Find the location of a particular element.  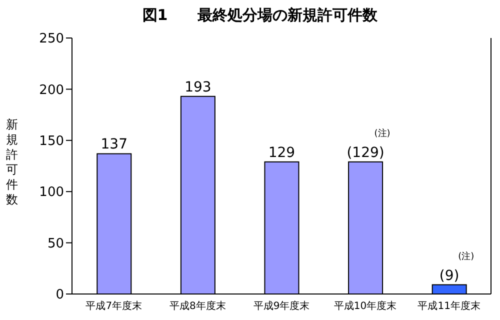

y-tick-label: 150 is located at coordinates (51, 142).